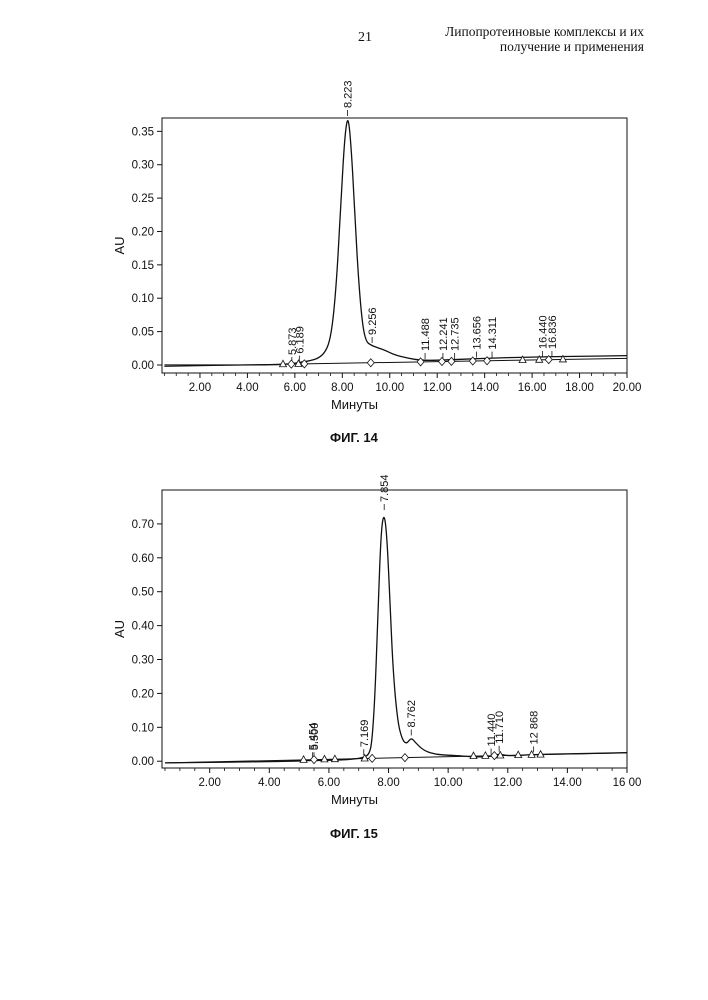  Describe the element at coordinates (143, 266) in the screenshot. I see `y-tick-label: 0.15` at that location.